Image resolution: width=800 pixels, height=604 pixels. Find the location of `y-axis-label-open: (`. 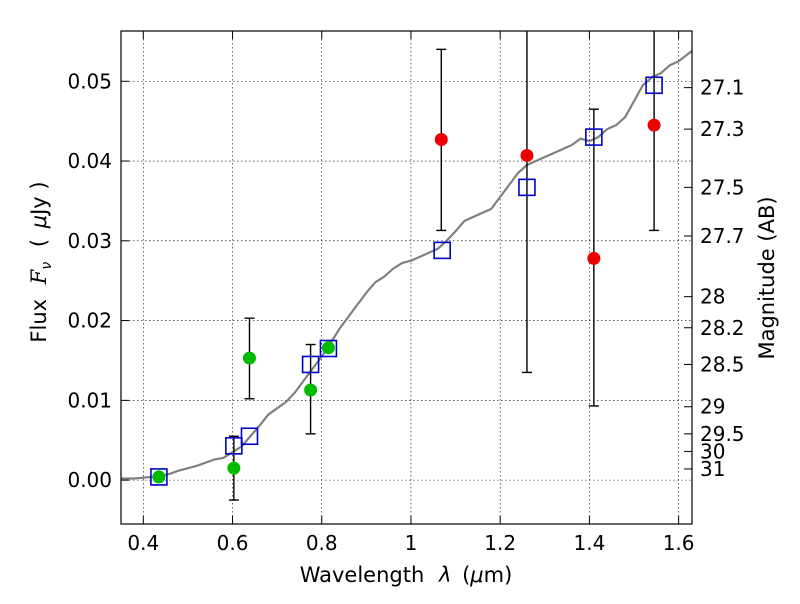

y-axis-label-open: ( is located at coordinates (39, 243).